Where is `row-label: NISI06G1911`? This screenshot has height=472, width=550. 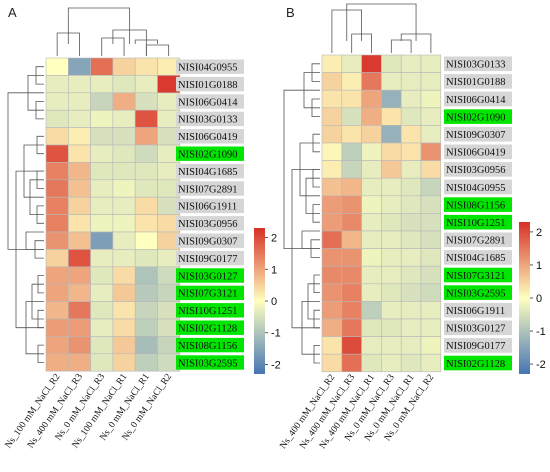 row-label: NISI06G1911 is located at coordinates (207, 207).